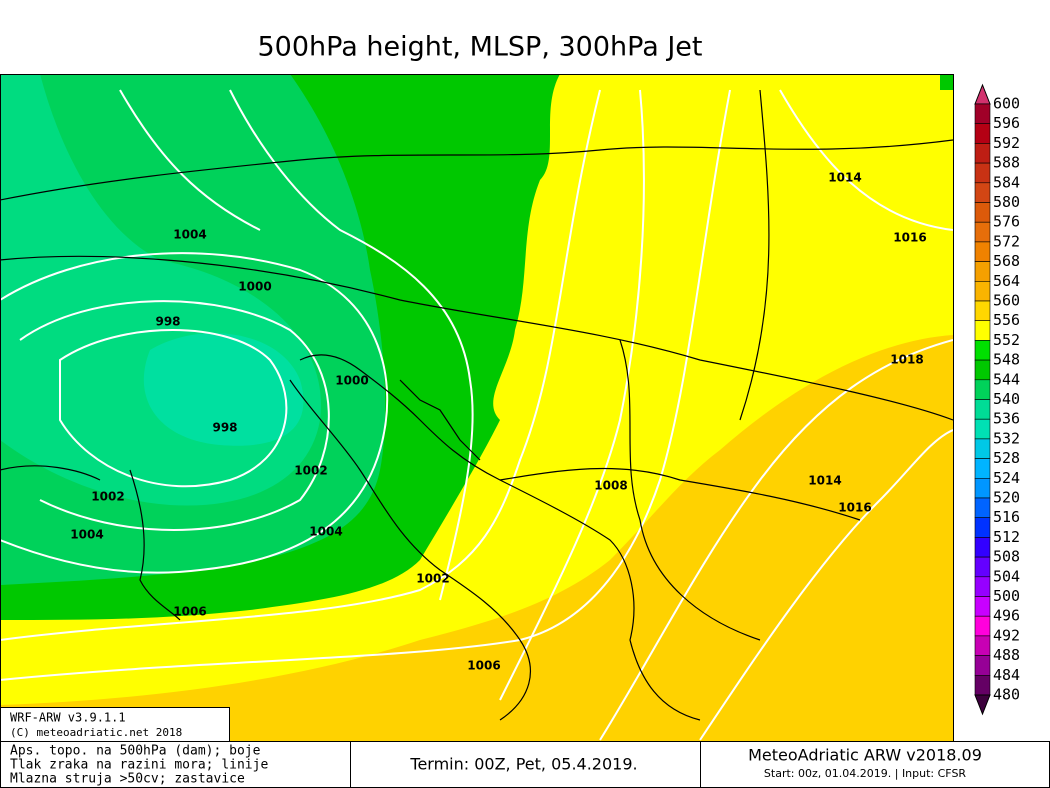 The height and width of the screenshot is (788, 1050). Describe the element at coordinates (1006, 399) in the screenshot. I see `colorbar-label: 540` at that location.